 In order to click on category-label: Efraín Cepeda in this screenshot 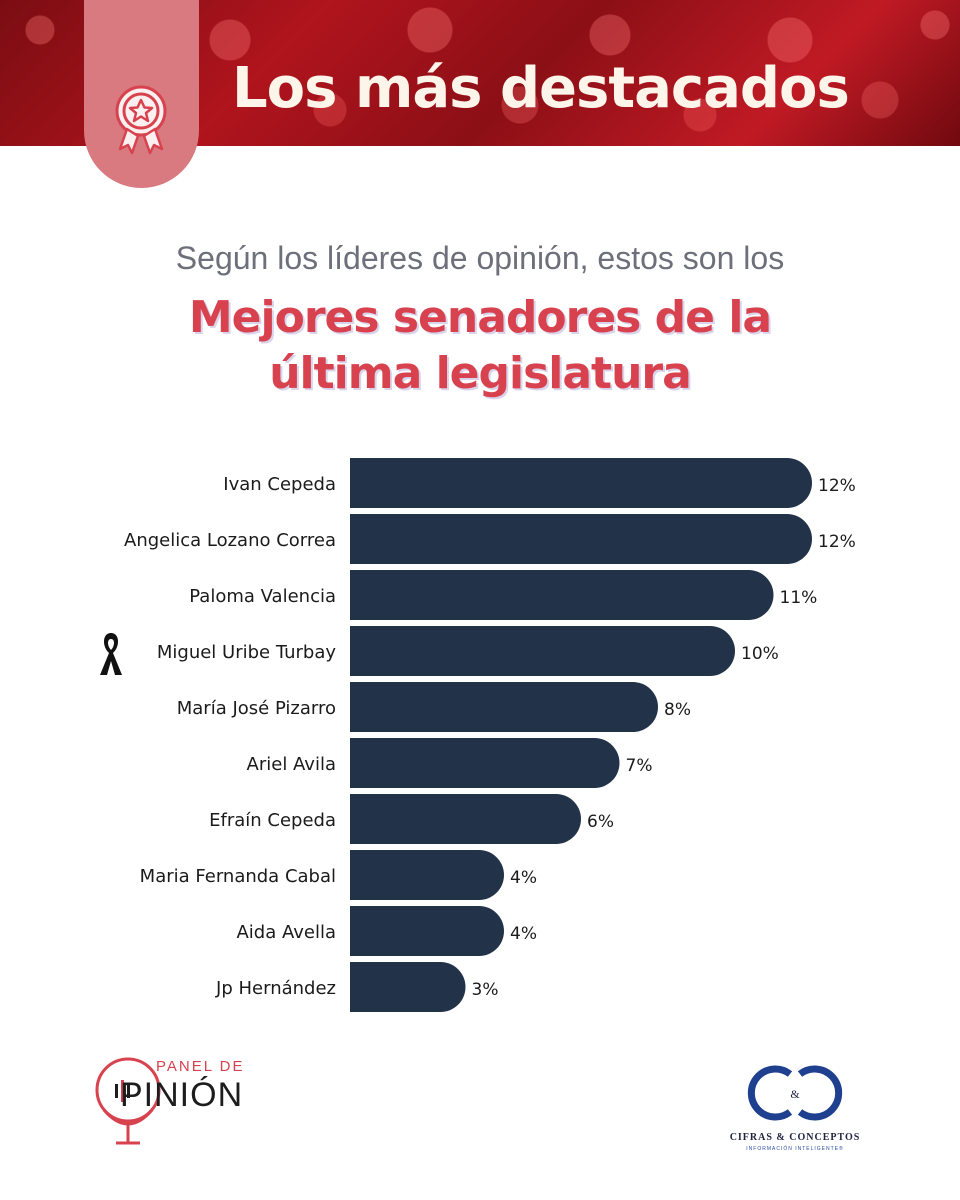, I will do `click(272, 820)`.